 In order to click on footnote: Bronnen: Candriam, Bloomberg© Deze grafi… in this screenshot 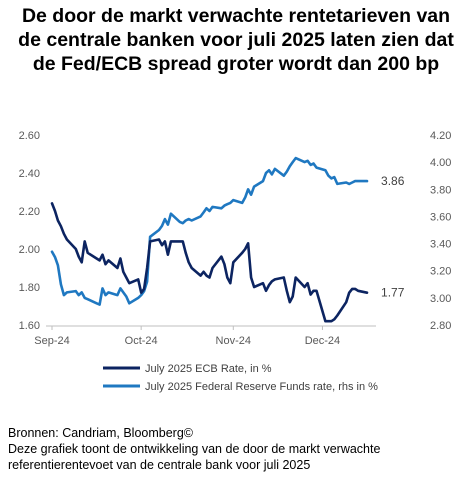, I will do `click(238, 449)`.